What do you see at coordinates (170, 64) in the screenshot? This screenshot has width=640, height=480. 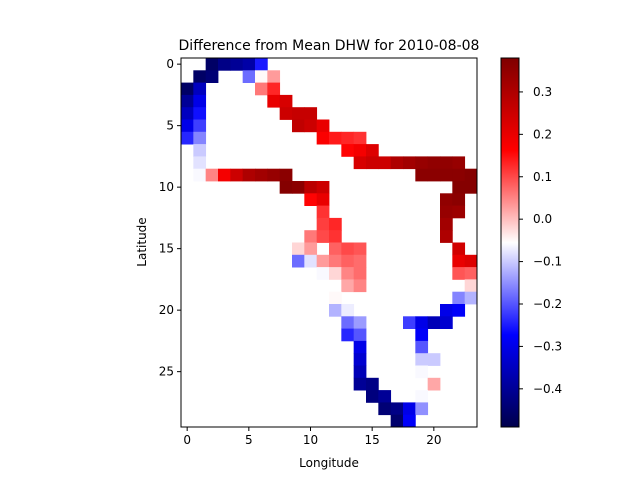 I see `y-tick-label: 0` at bounding box center [170, 64].